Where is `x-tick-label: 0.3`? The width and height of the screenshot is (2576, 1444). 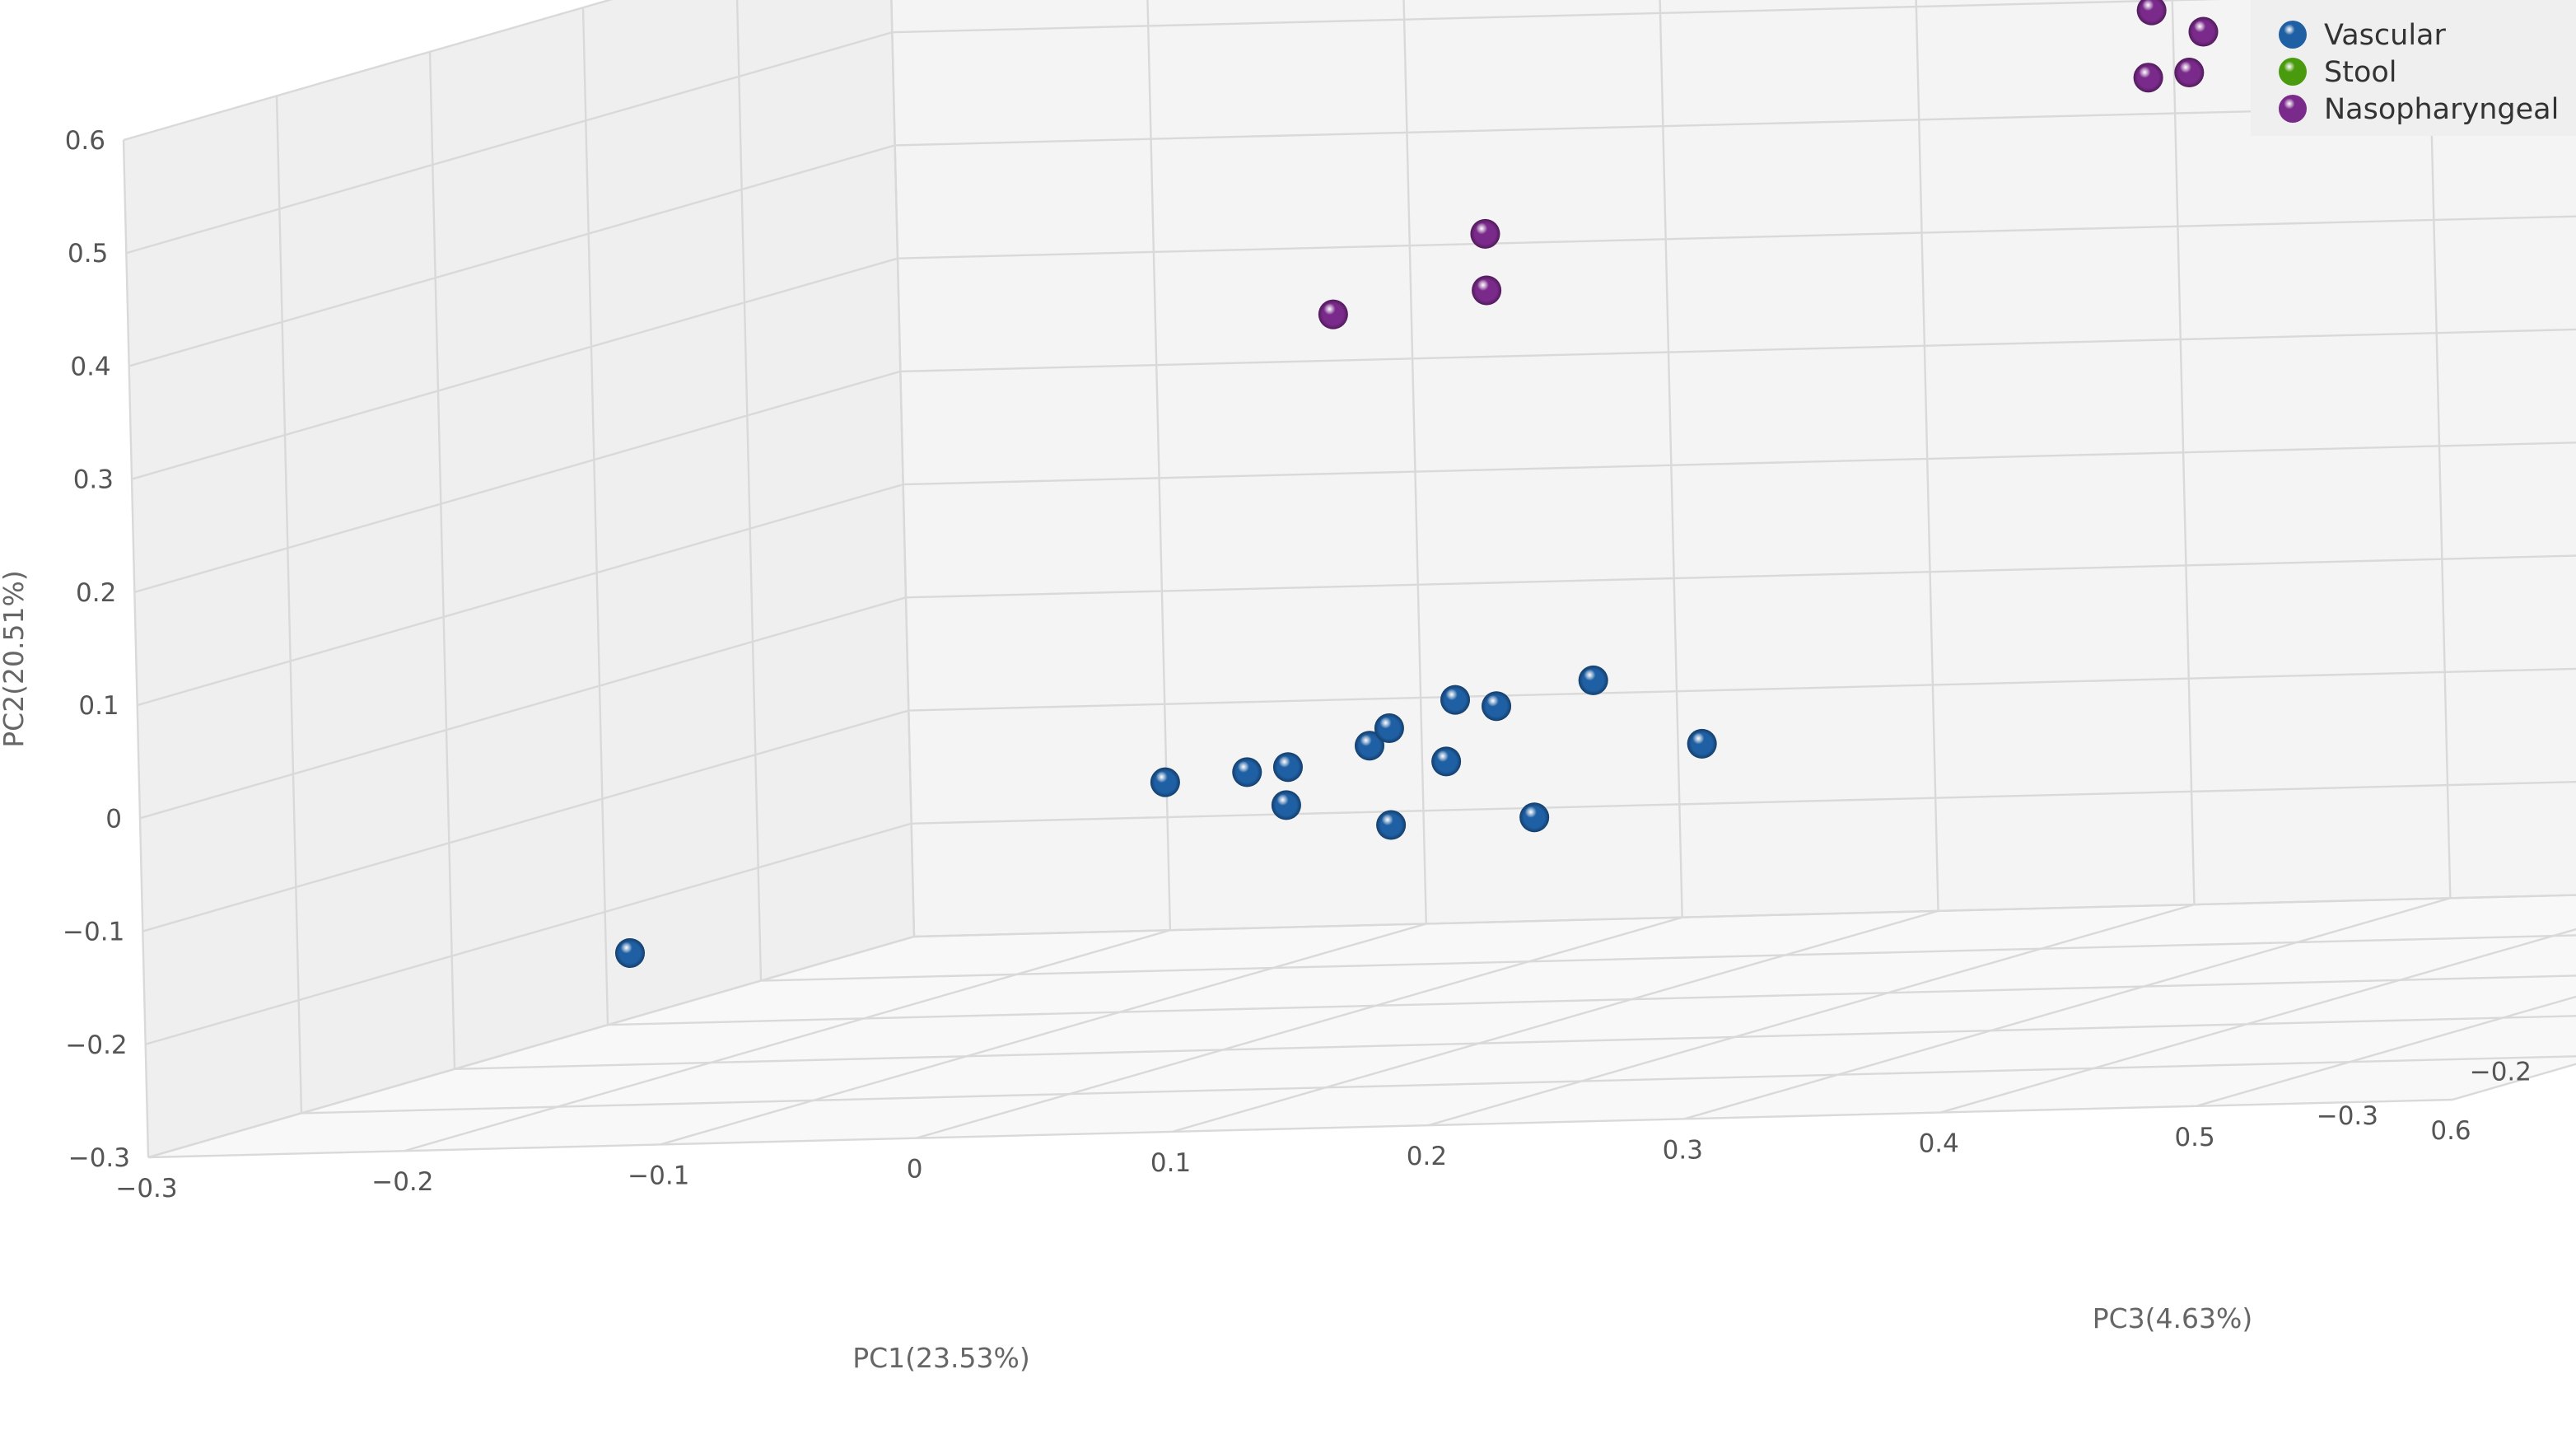 x-tick-label: 0.3 is located at coordinates (1683, 1150).